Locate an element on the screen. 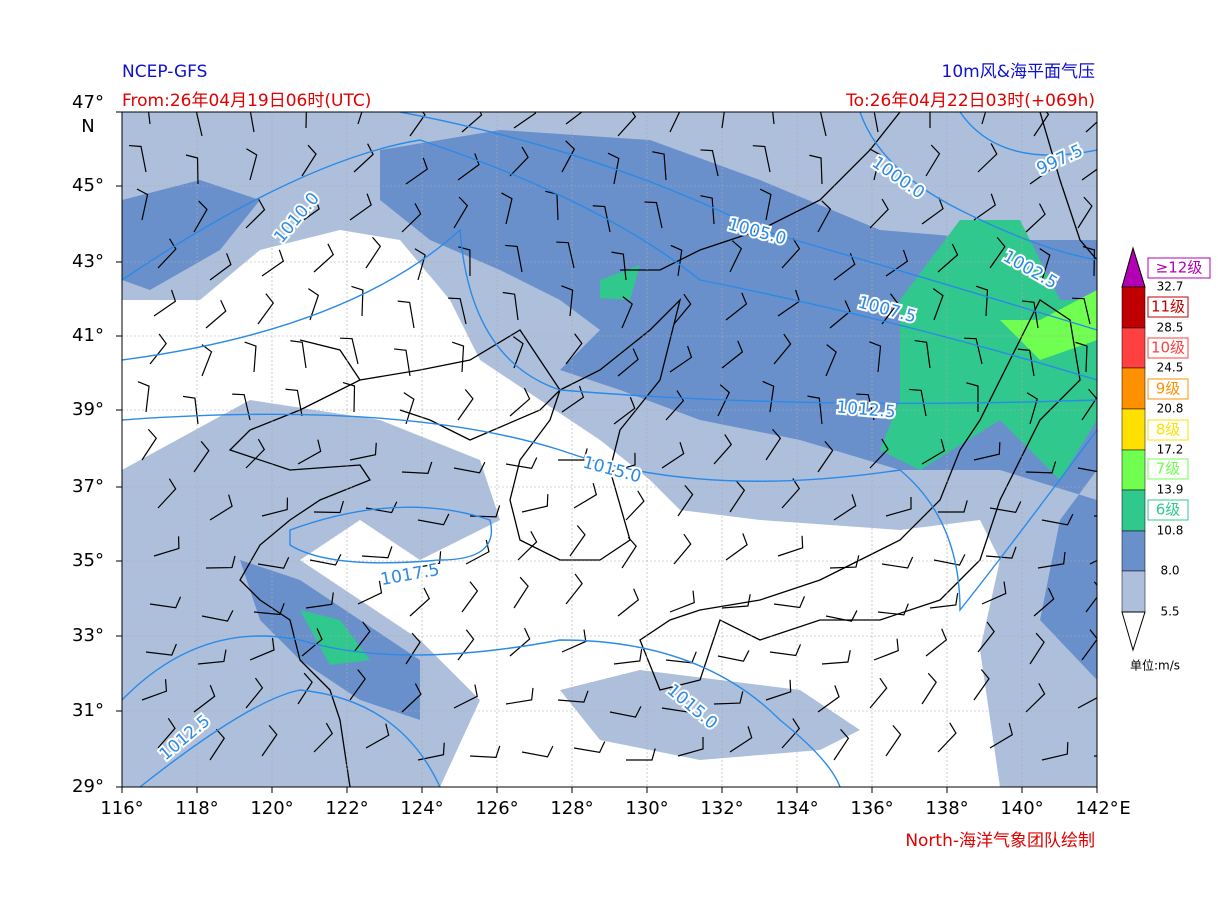  lat-tick-label: 45° is located at coordinates (88, 185).